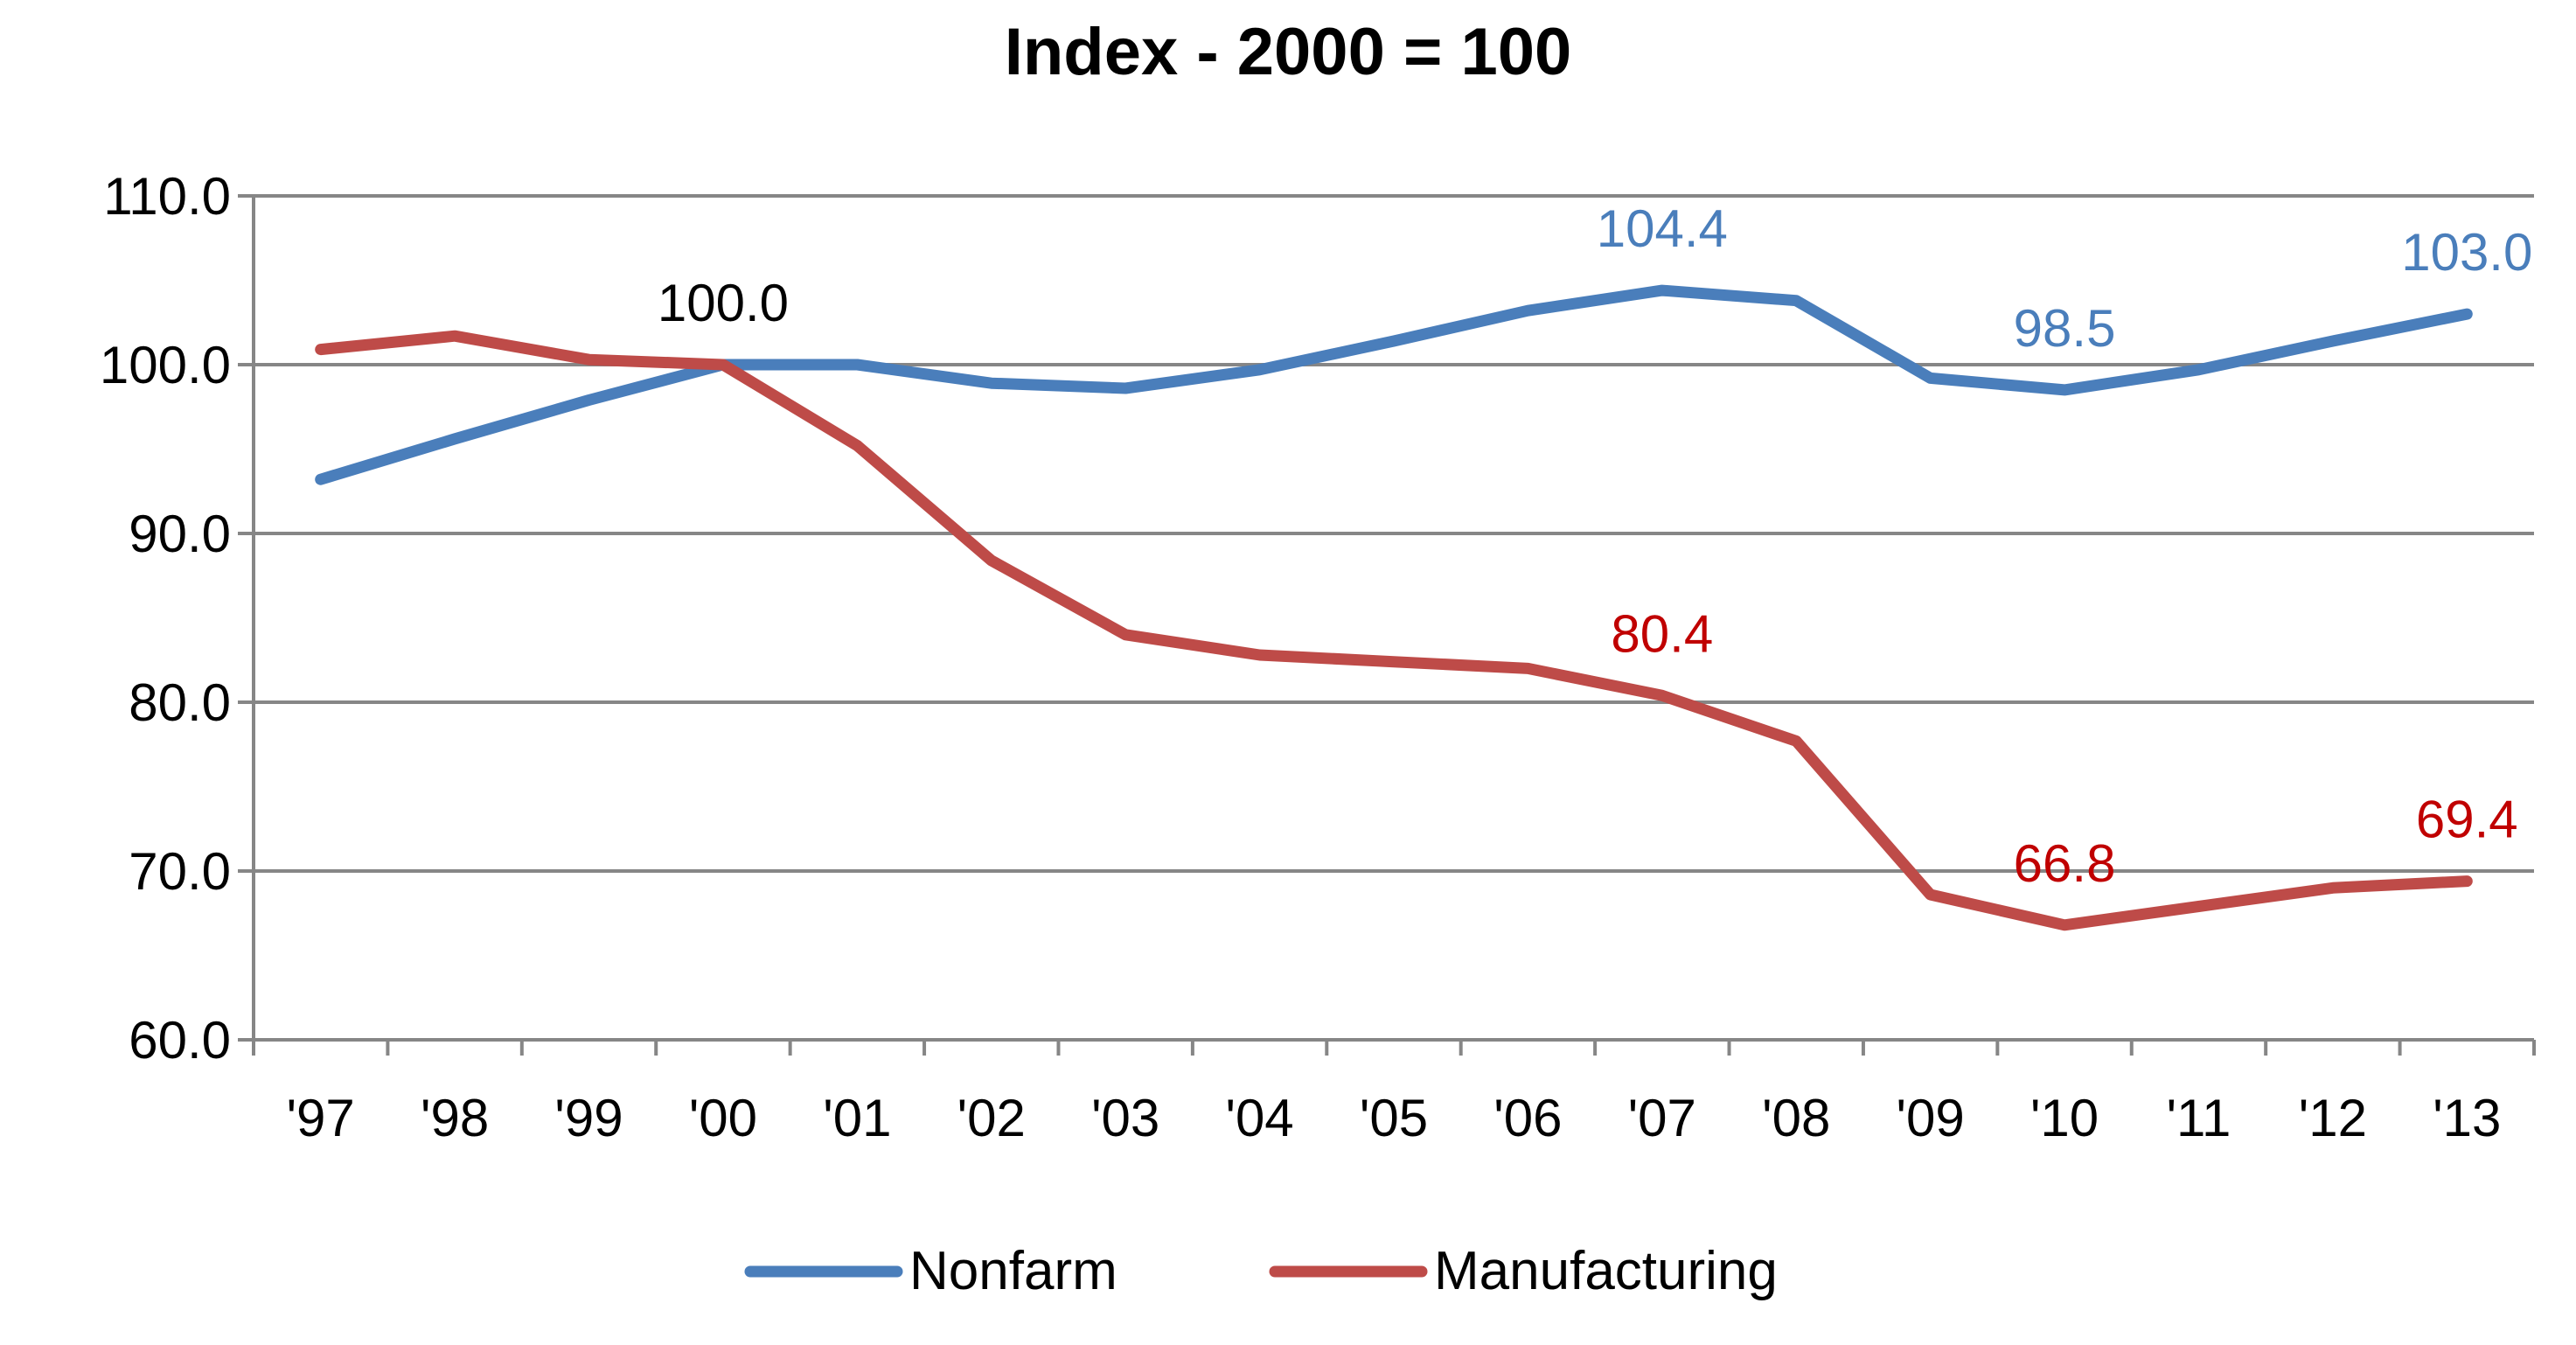 The image size is (2576, 1345). Describe the element at coordinates (180, 872) in the screenshot. I see `y-tick-label: 70.0` at that location.